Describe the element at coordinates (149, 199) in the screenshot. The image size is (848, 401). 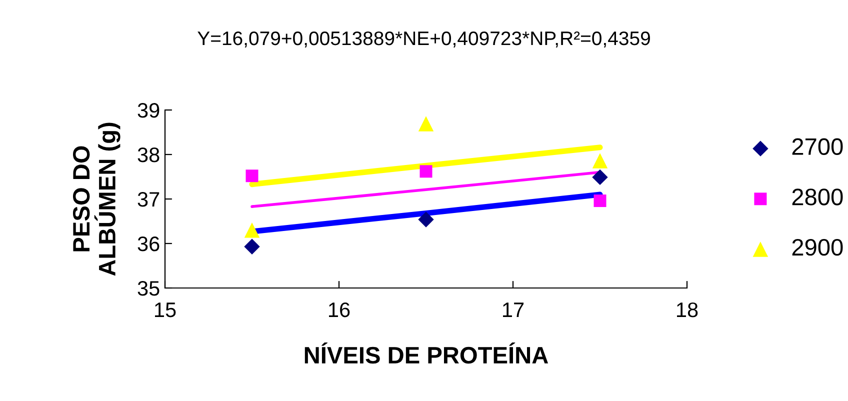
I see `y-tick-label: 37` at that location.